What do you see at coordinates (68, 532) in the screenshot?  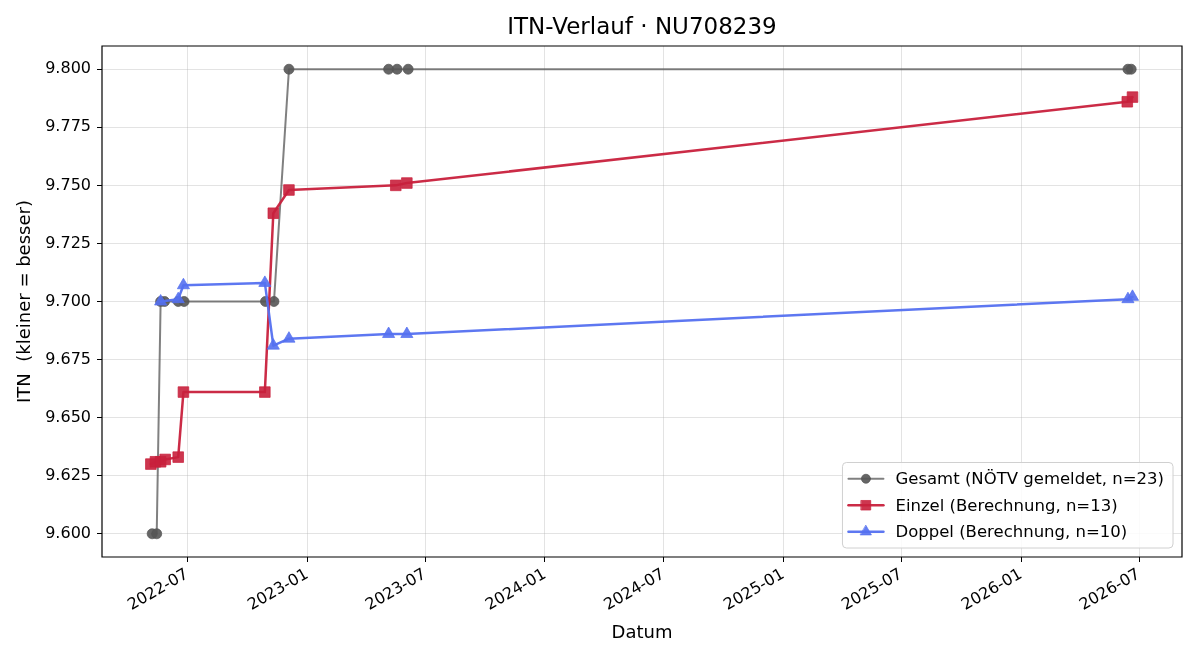 I see `y-tick-label: 9.600` at bounding box center [68, 532].